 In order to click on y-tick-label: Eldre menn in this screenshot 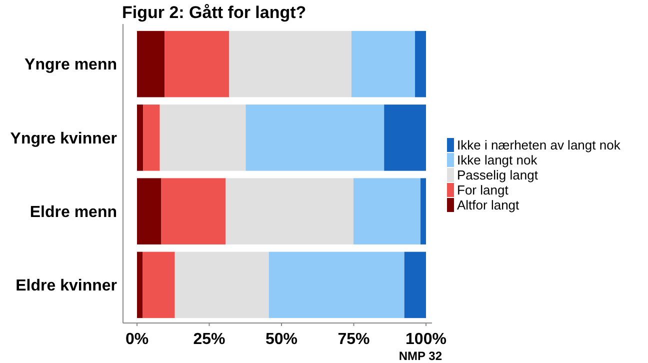, I will do `click(73, 212)`.